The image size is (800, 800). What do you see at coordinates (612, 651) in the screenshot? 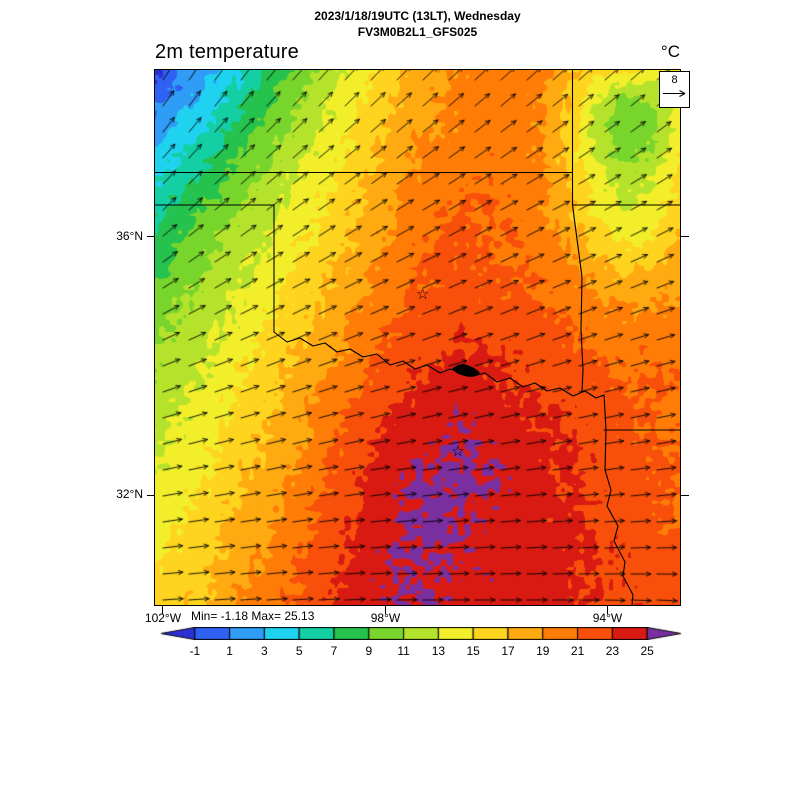
I see `colorbar-tick-label: 23` at bounding box center [612, 651].